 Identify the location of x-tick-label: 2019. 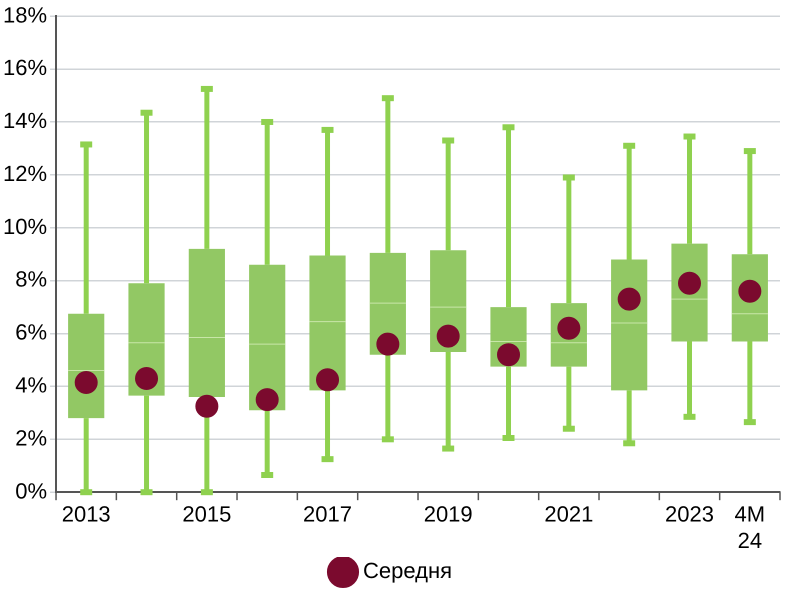
(448, 513).